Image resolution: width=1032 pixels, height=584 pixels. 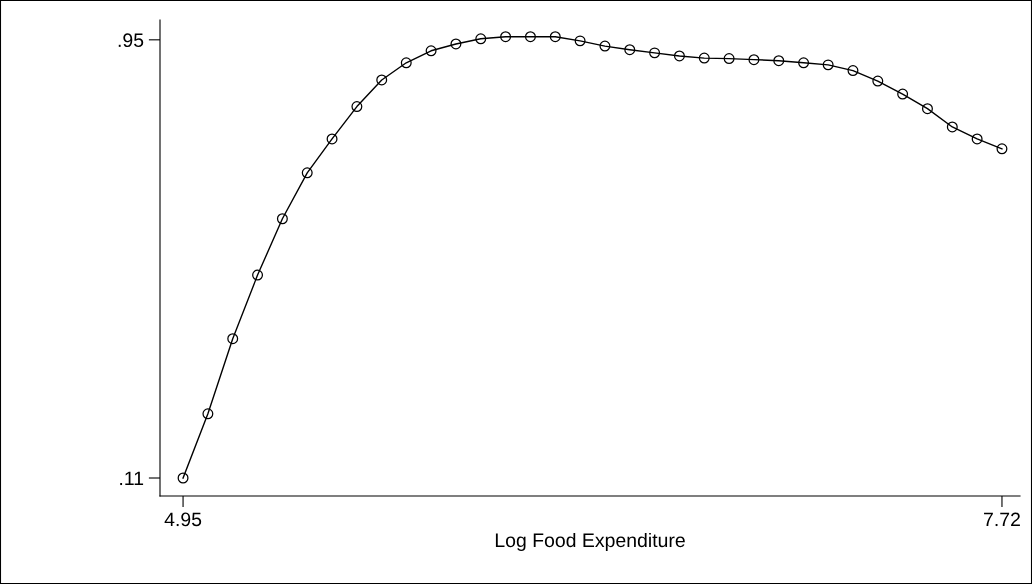 I want to click on x-axis-title: Log Food Expenditure, so click(x=590, y=541).